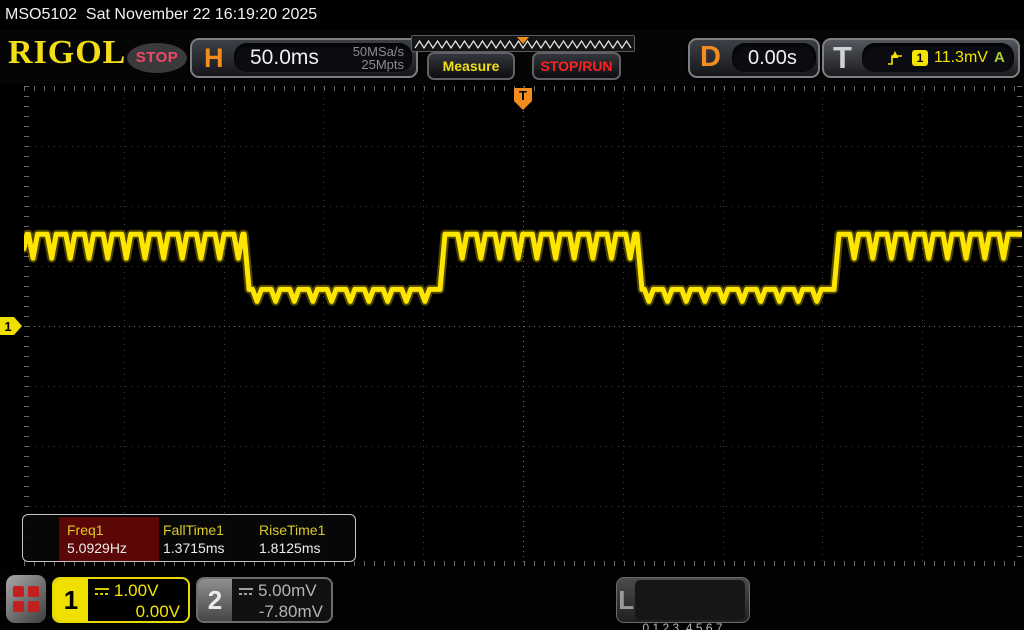 The height and width of the screenshot is (630, 1024). What do you see at coordinates (11, 326) in the screenshot?
I see `ch1-offset-marker: 1` at bounding box center [11, 326].